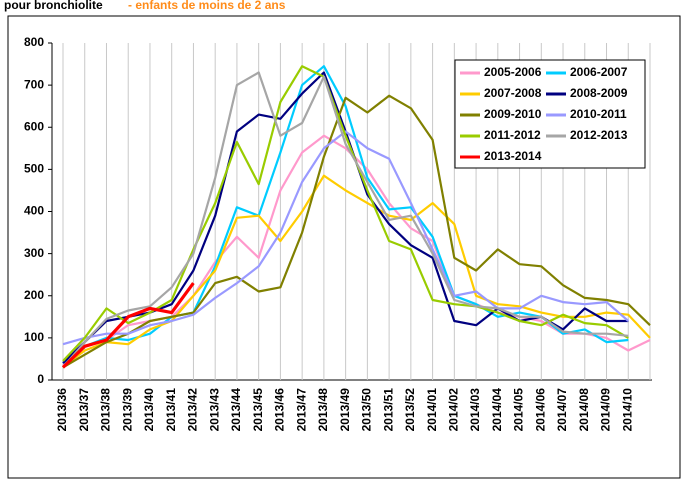 The image size is (688, 485). What do you see at coordinates (513, 93) in the screenshot?
I see `legend-label: 2007-2008` at bounding box center [513, 93].